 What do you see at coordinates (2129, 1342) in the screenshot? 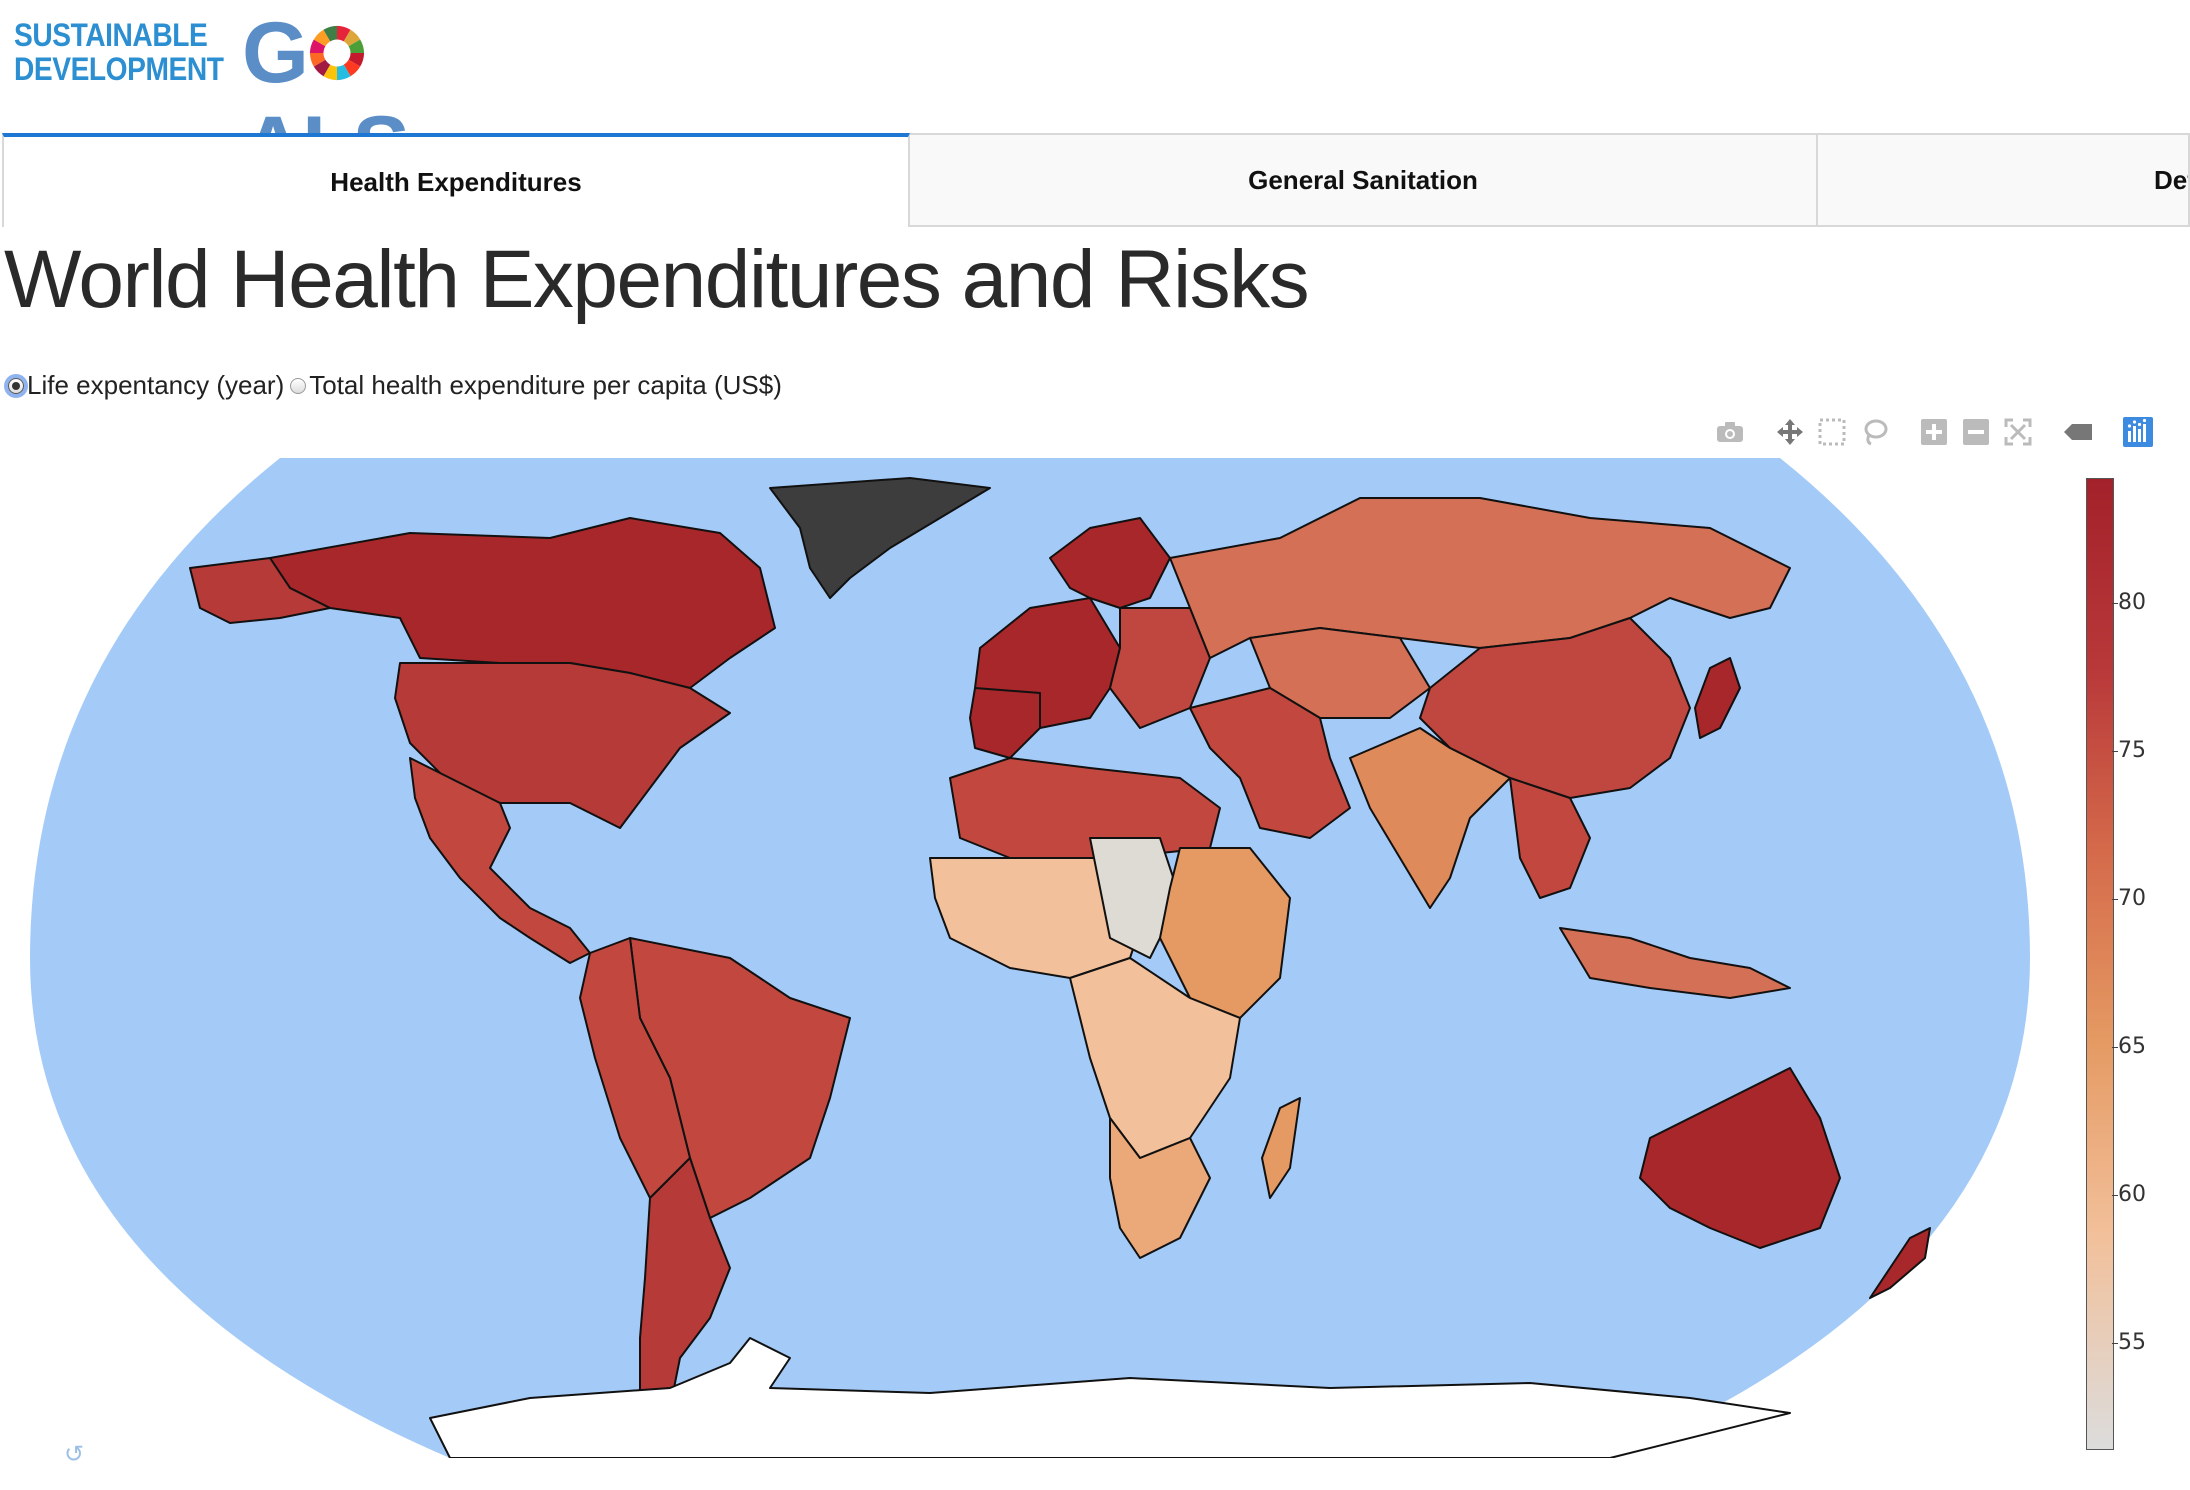
I see `colorbar-tick-55: 55` at bounding box center [2129, 1342].